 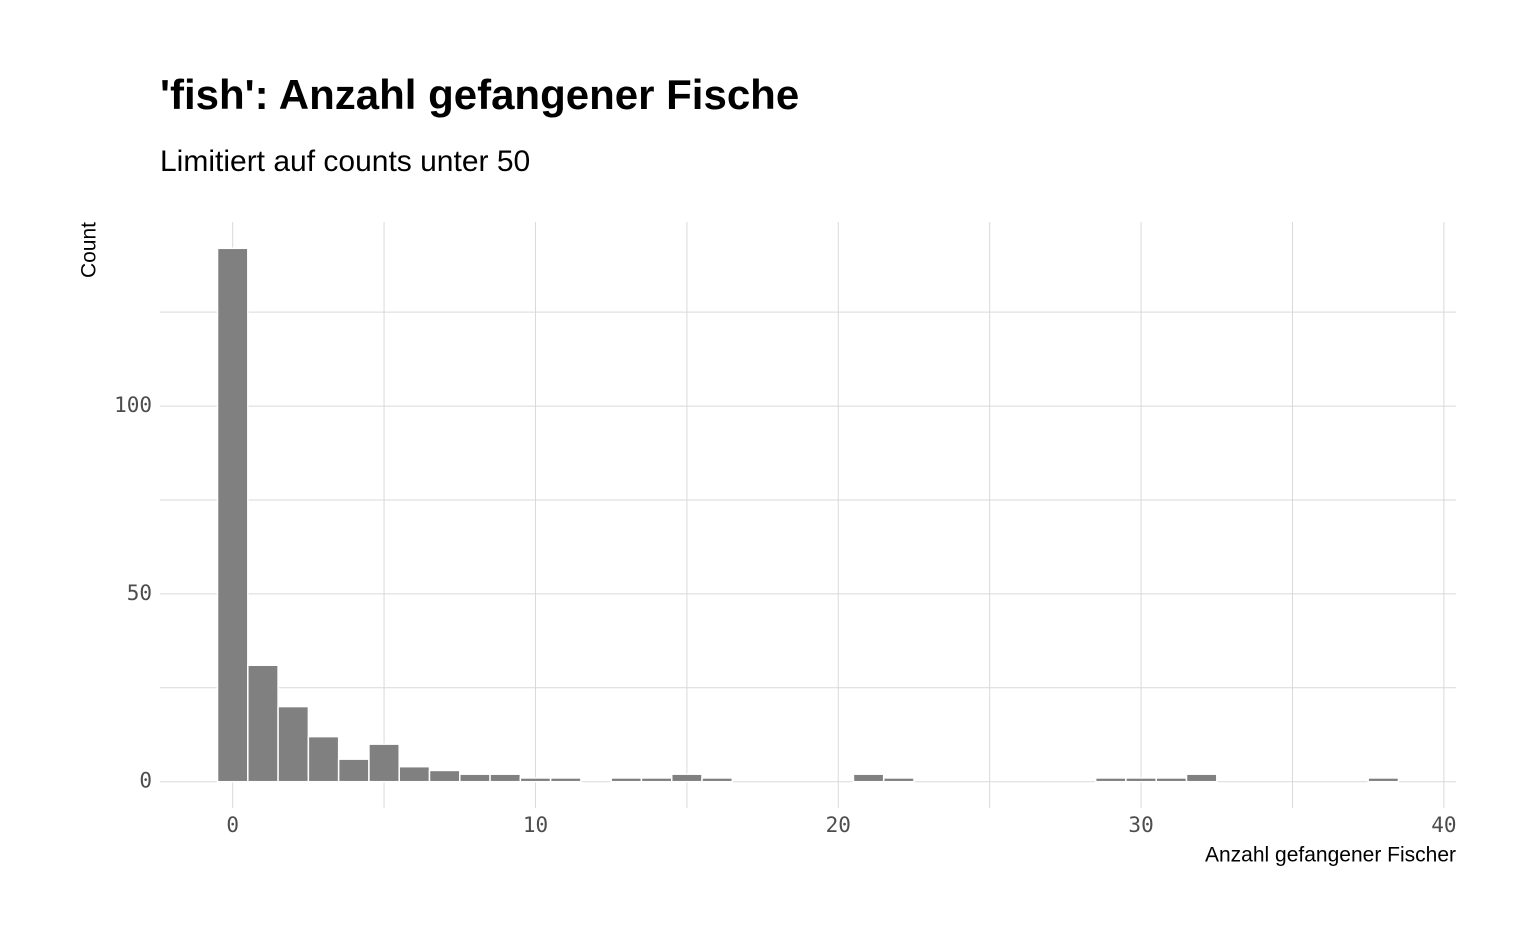 What do you see at coordinates (145, 781) in the screenshot?
I see `y-tick-label: 0` at bounding box center [145, 781].